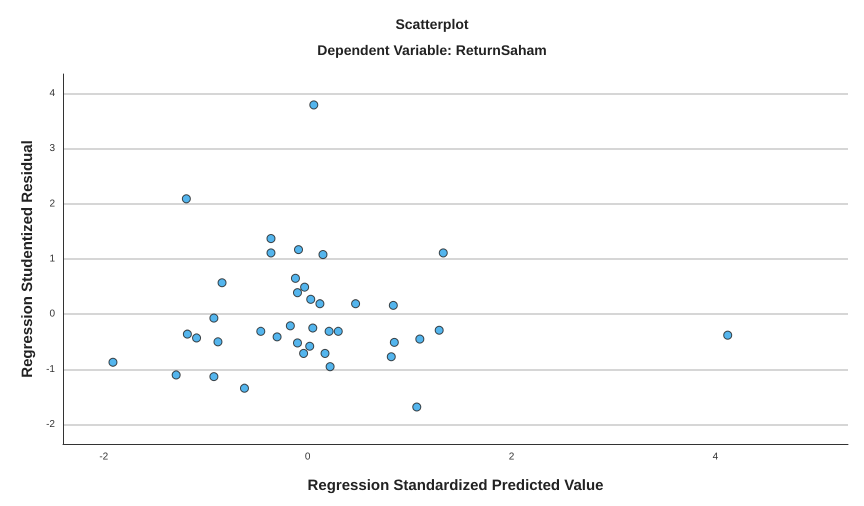 The width and height of the screenshot is (864, 506). What do you see at coordinates (432, 50) in the screenshot?
I see `chart-subtitle: Dependent Variable: ReturnSaham` at bounding box center [432, 50].